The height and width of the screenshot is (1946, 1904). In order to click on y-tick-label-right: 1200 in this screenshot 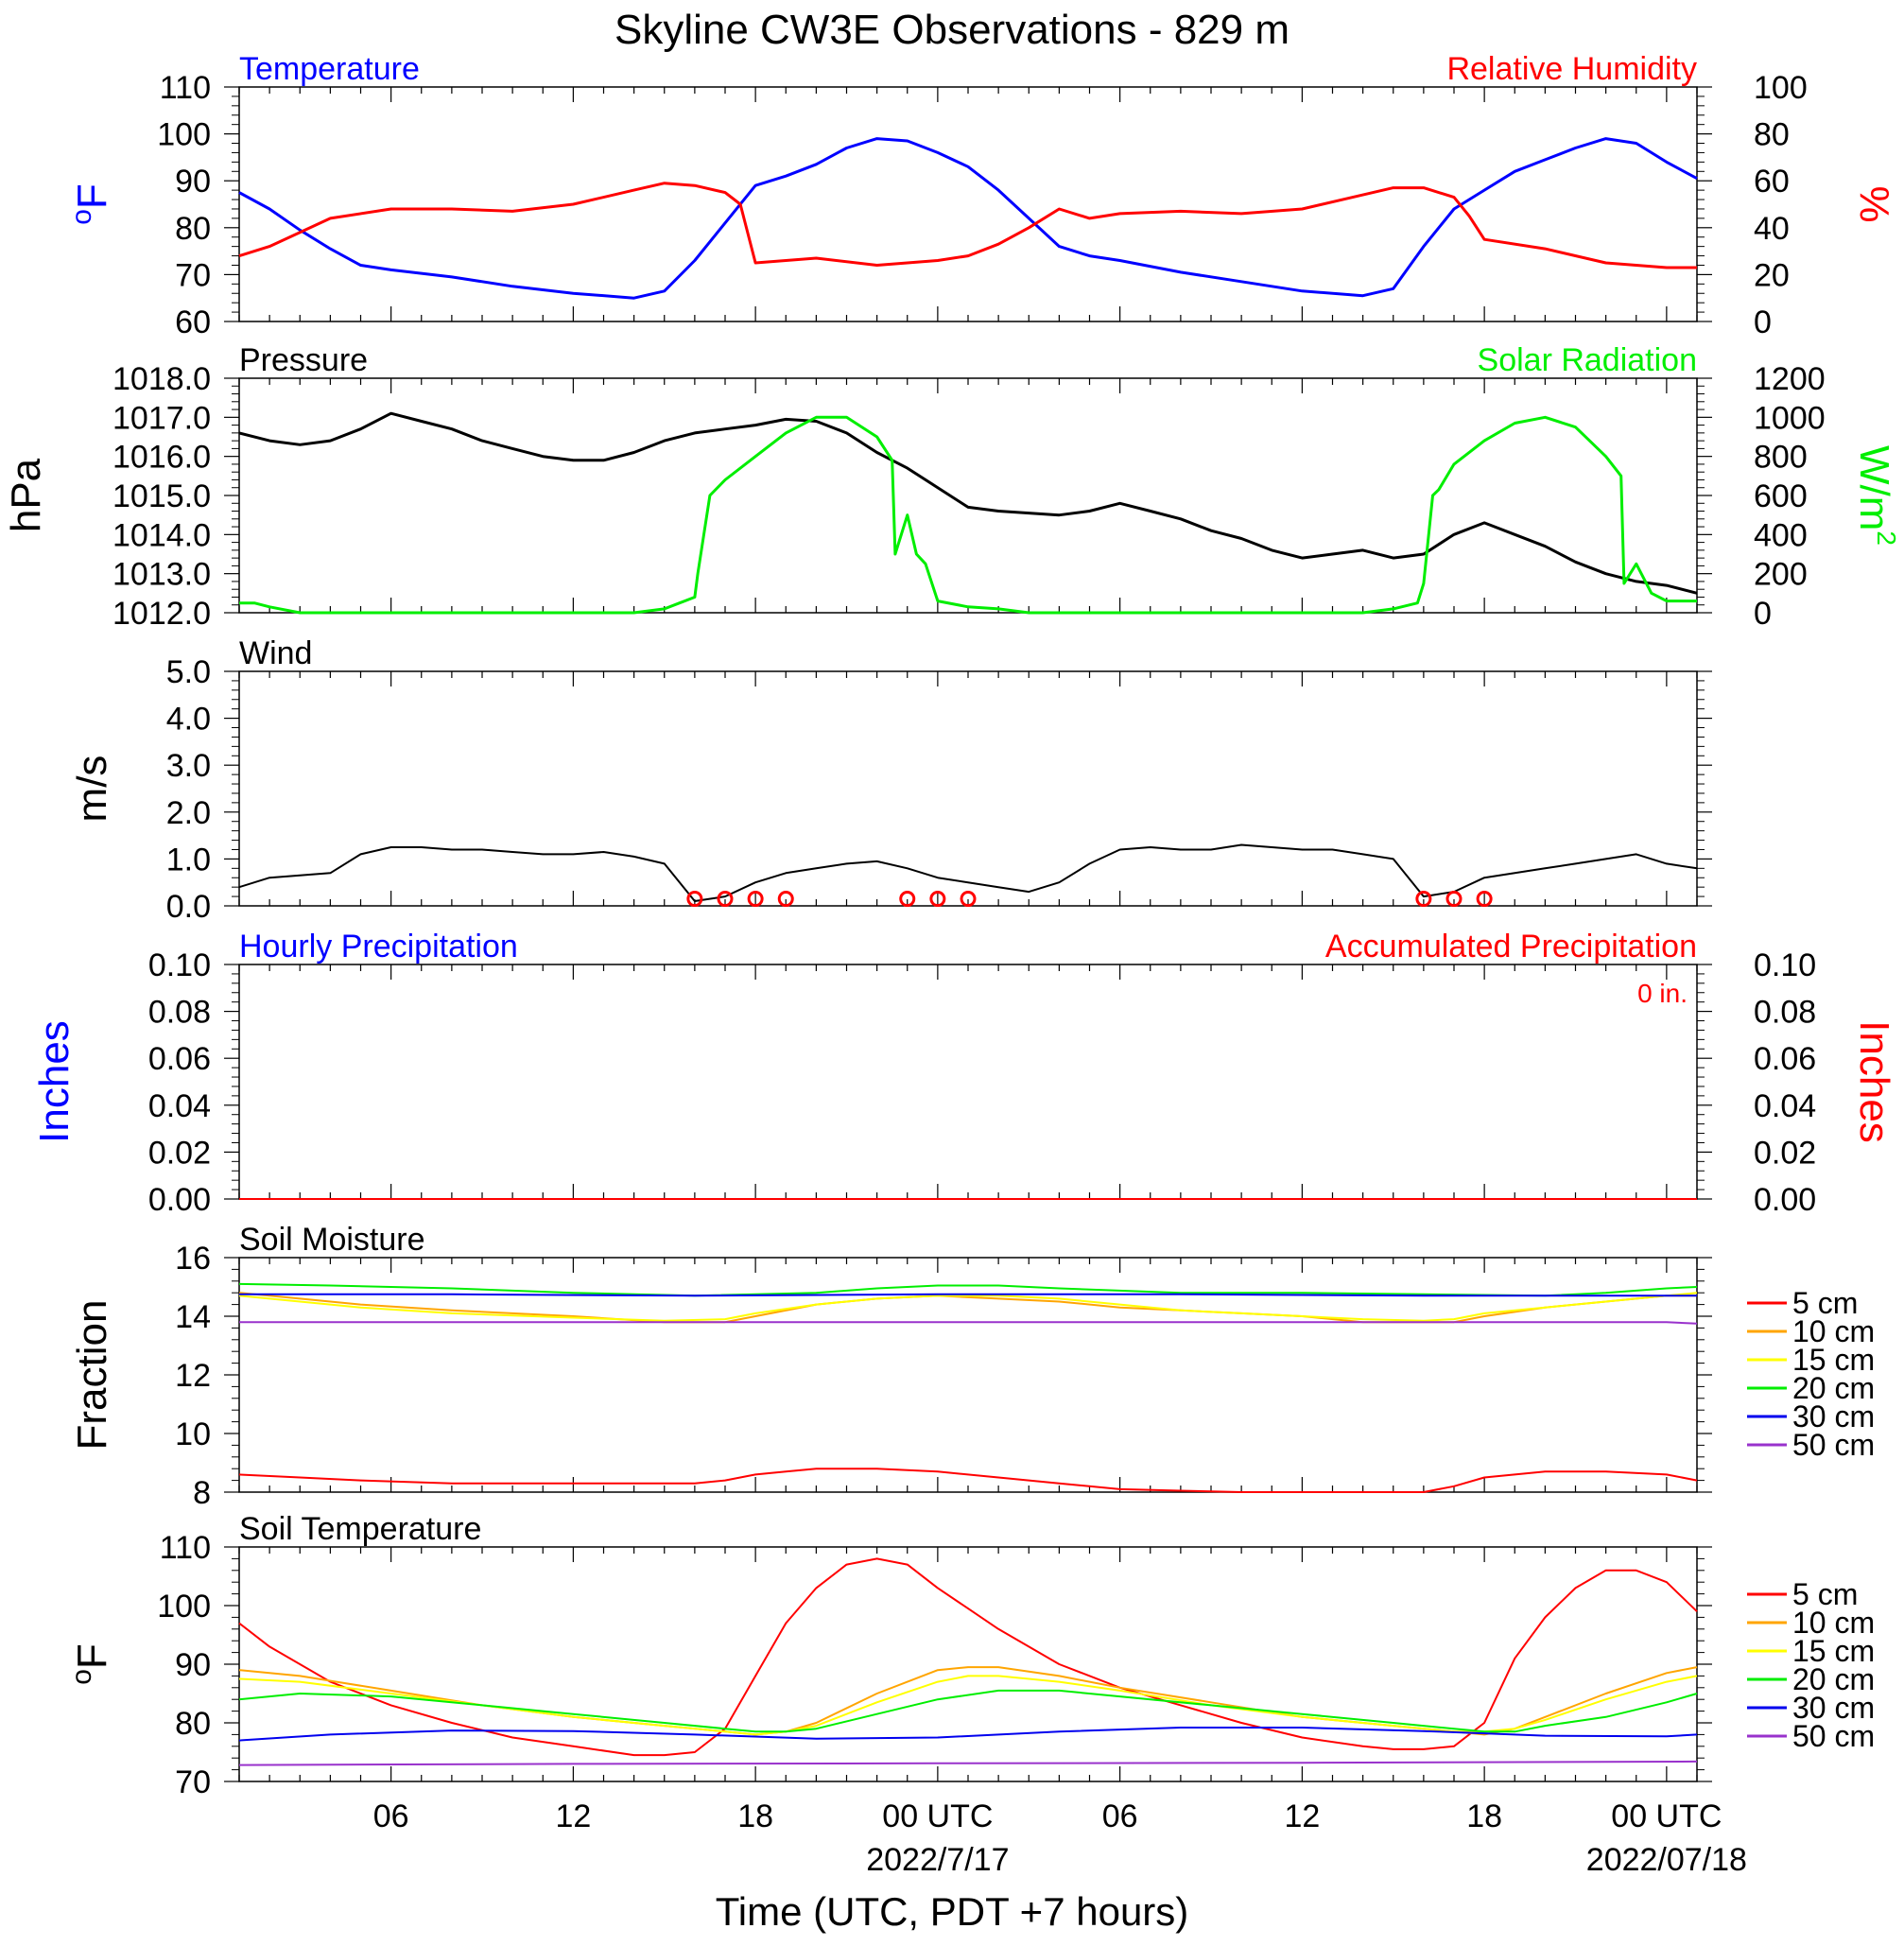, I will do `click(1790, 379)`.